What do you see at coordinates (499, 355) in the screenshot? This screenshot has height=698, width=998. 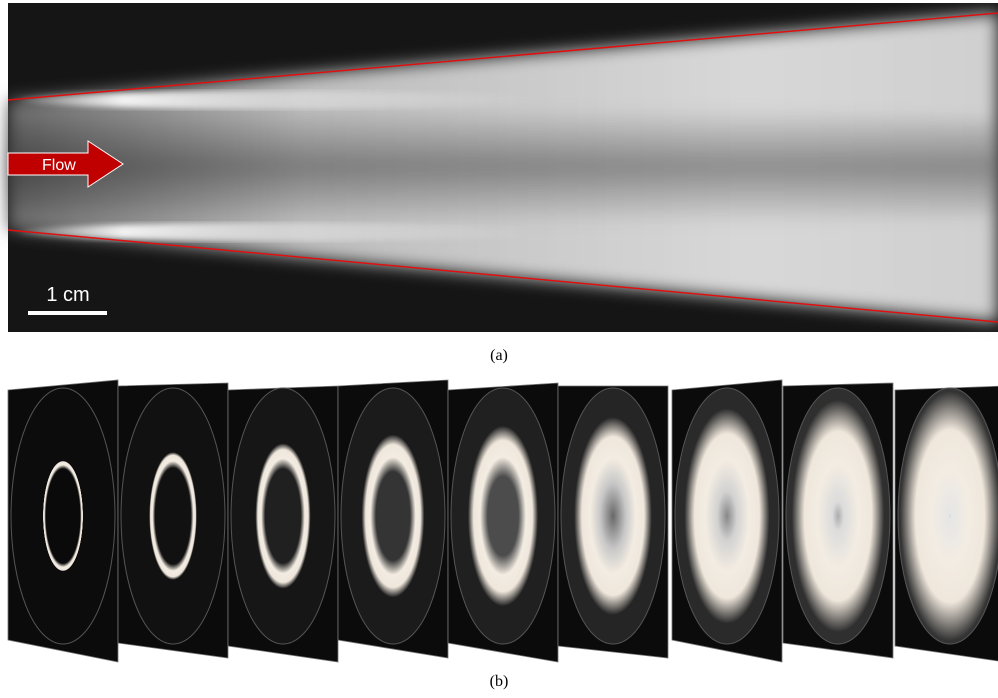 I see `caption-a: (a)` at bounding box center [499, 355].